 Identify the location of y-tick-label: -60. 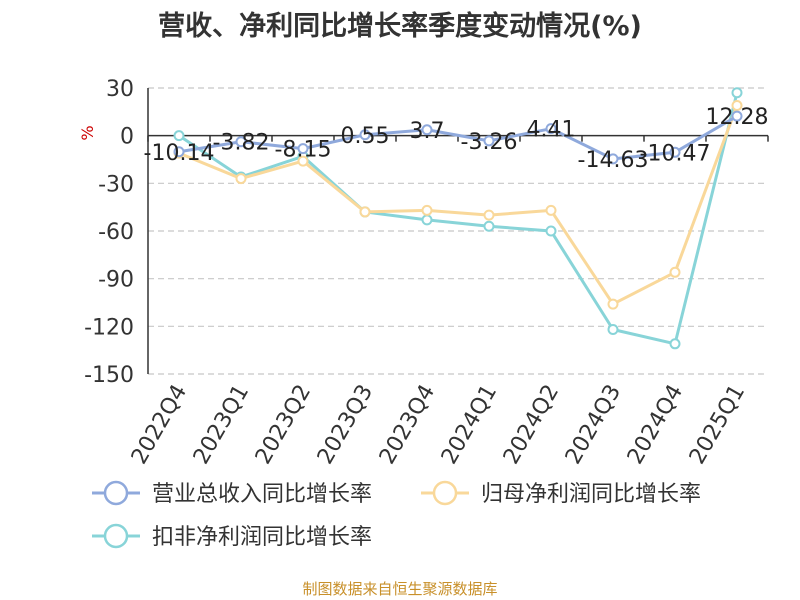
(116, 232).